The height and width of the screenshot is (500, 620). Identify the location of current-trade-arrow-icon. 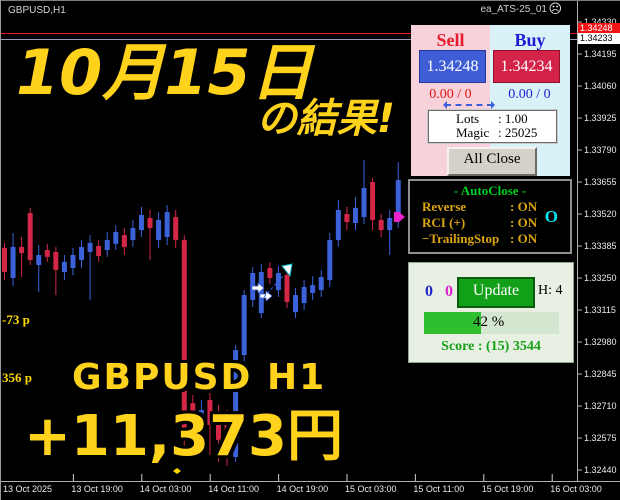
(399, 217).